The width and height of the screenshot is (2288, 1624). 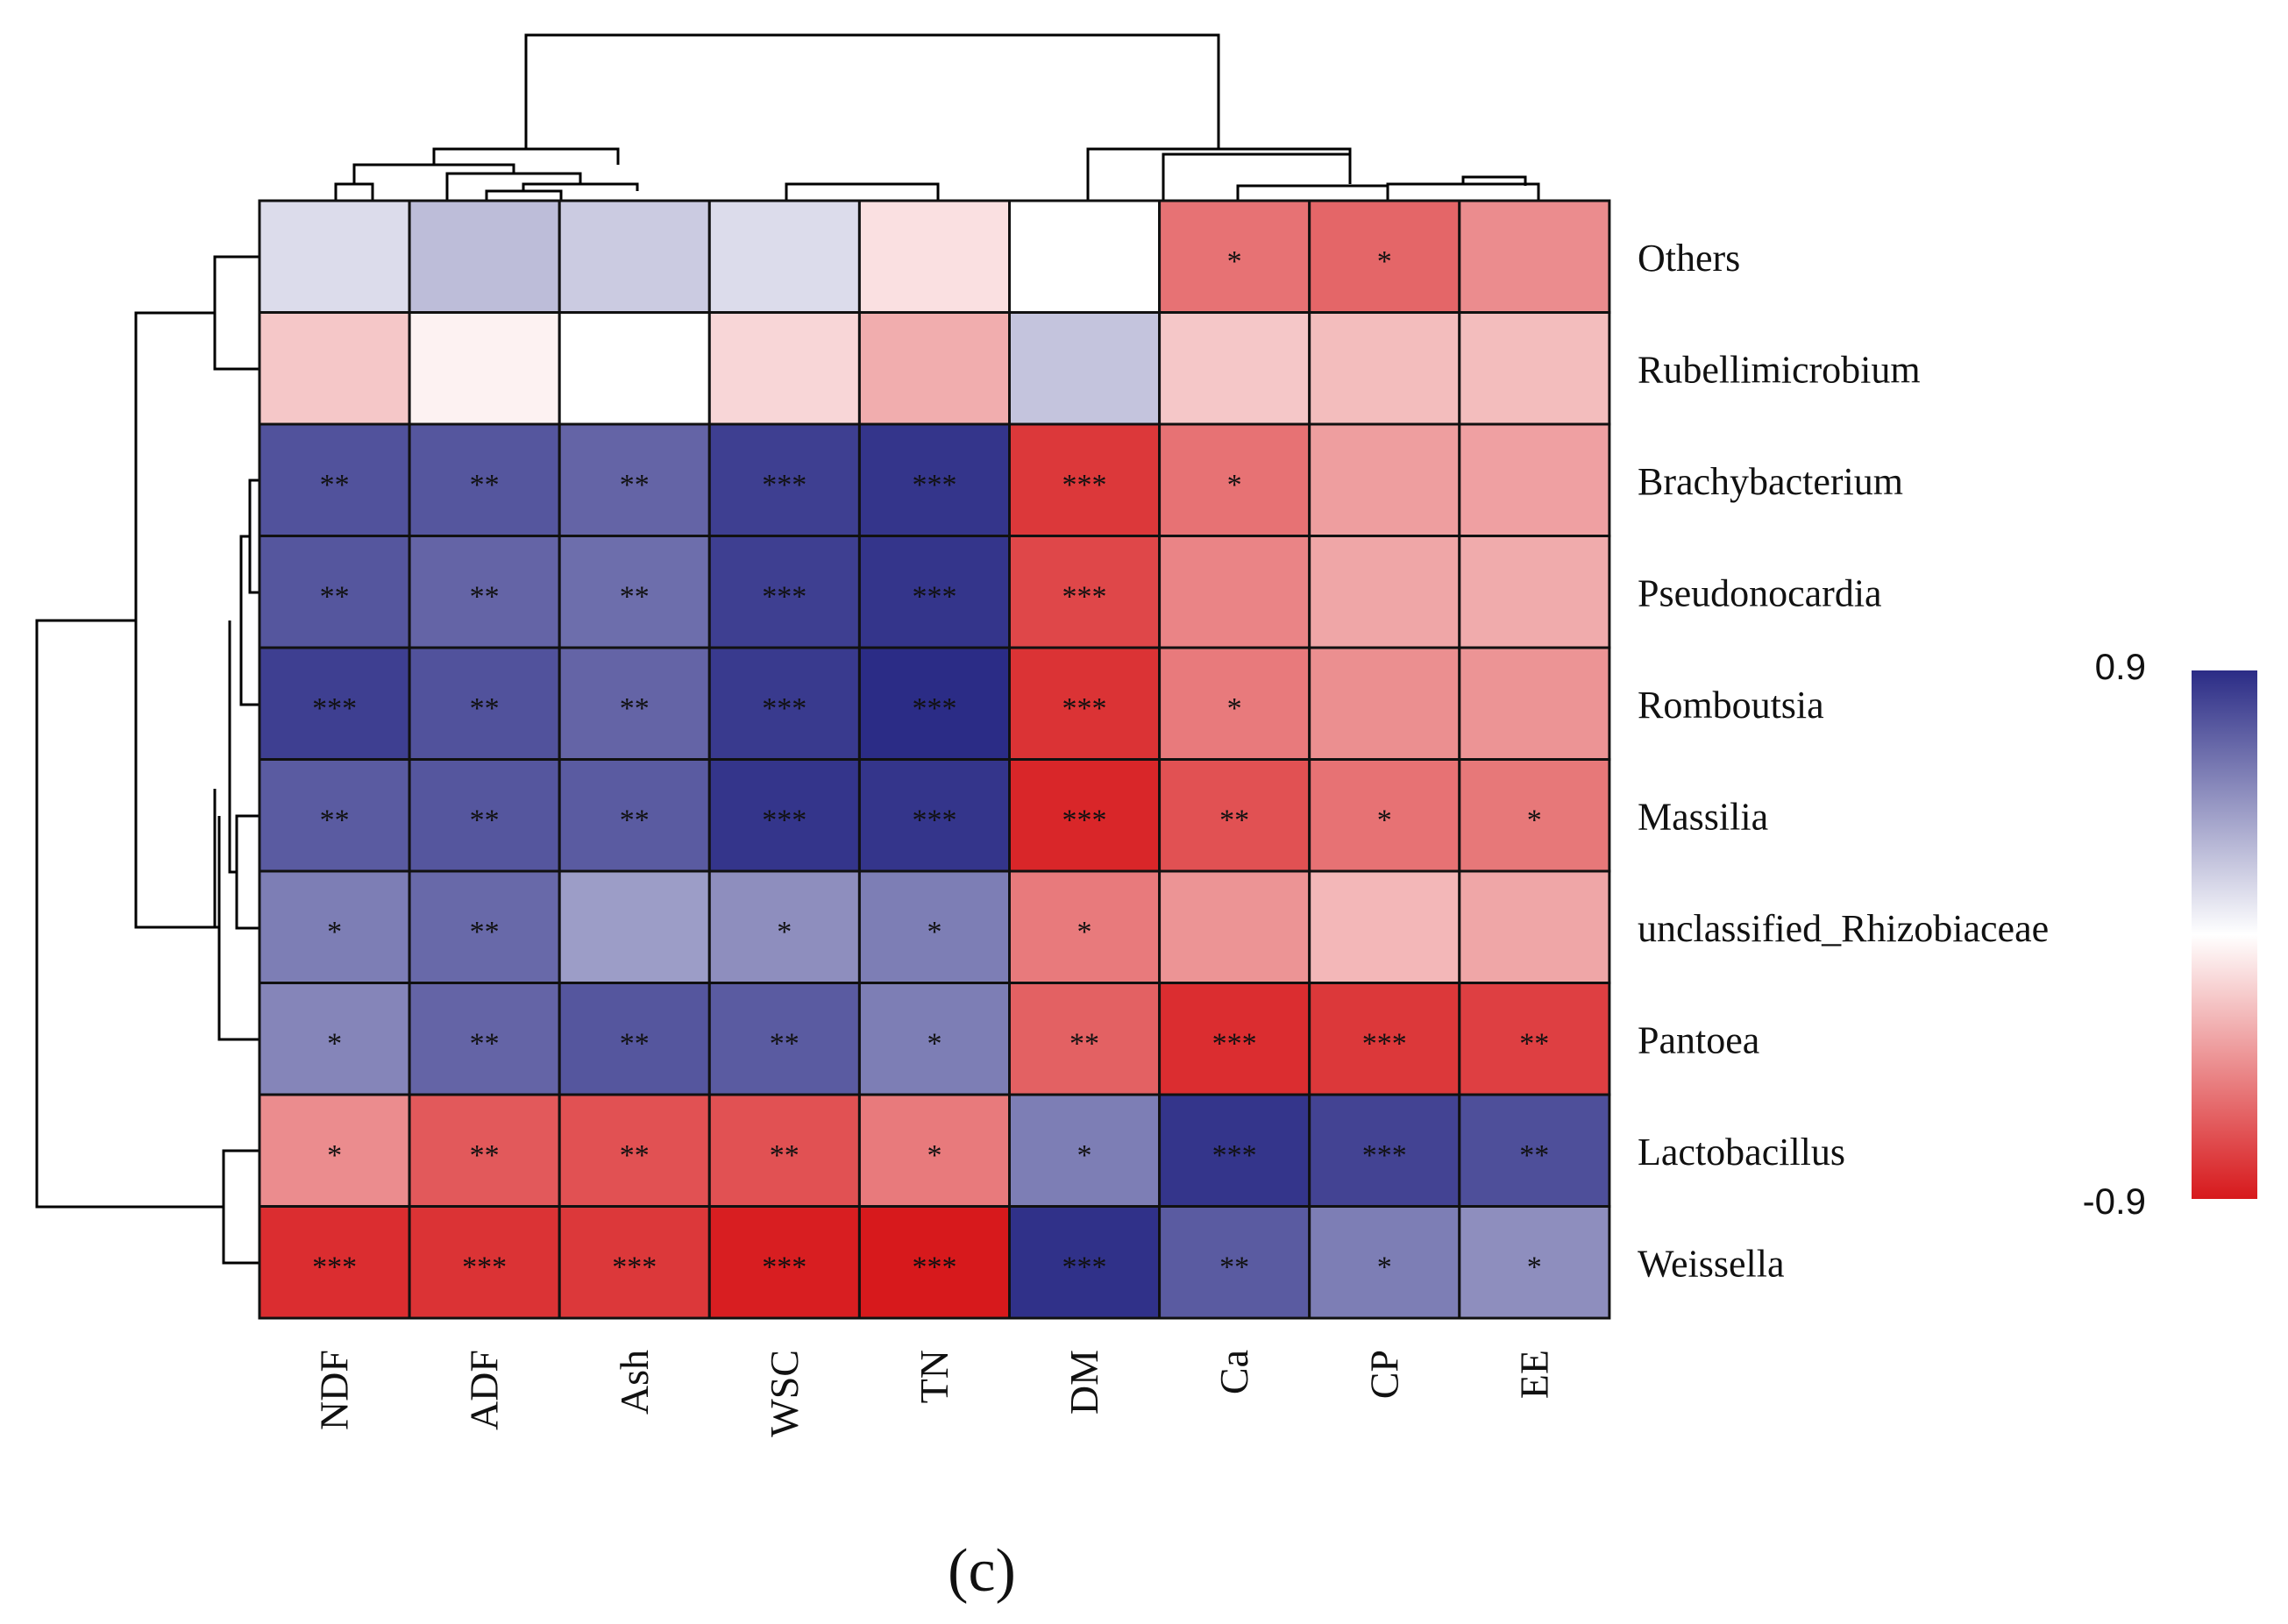 What do you see at coordinates (784, 1393) in the screenshot?
I see `column-label: WSC` at bounding box center [784, 1393].